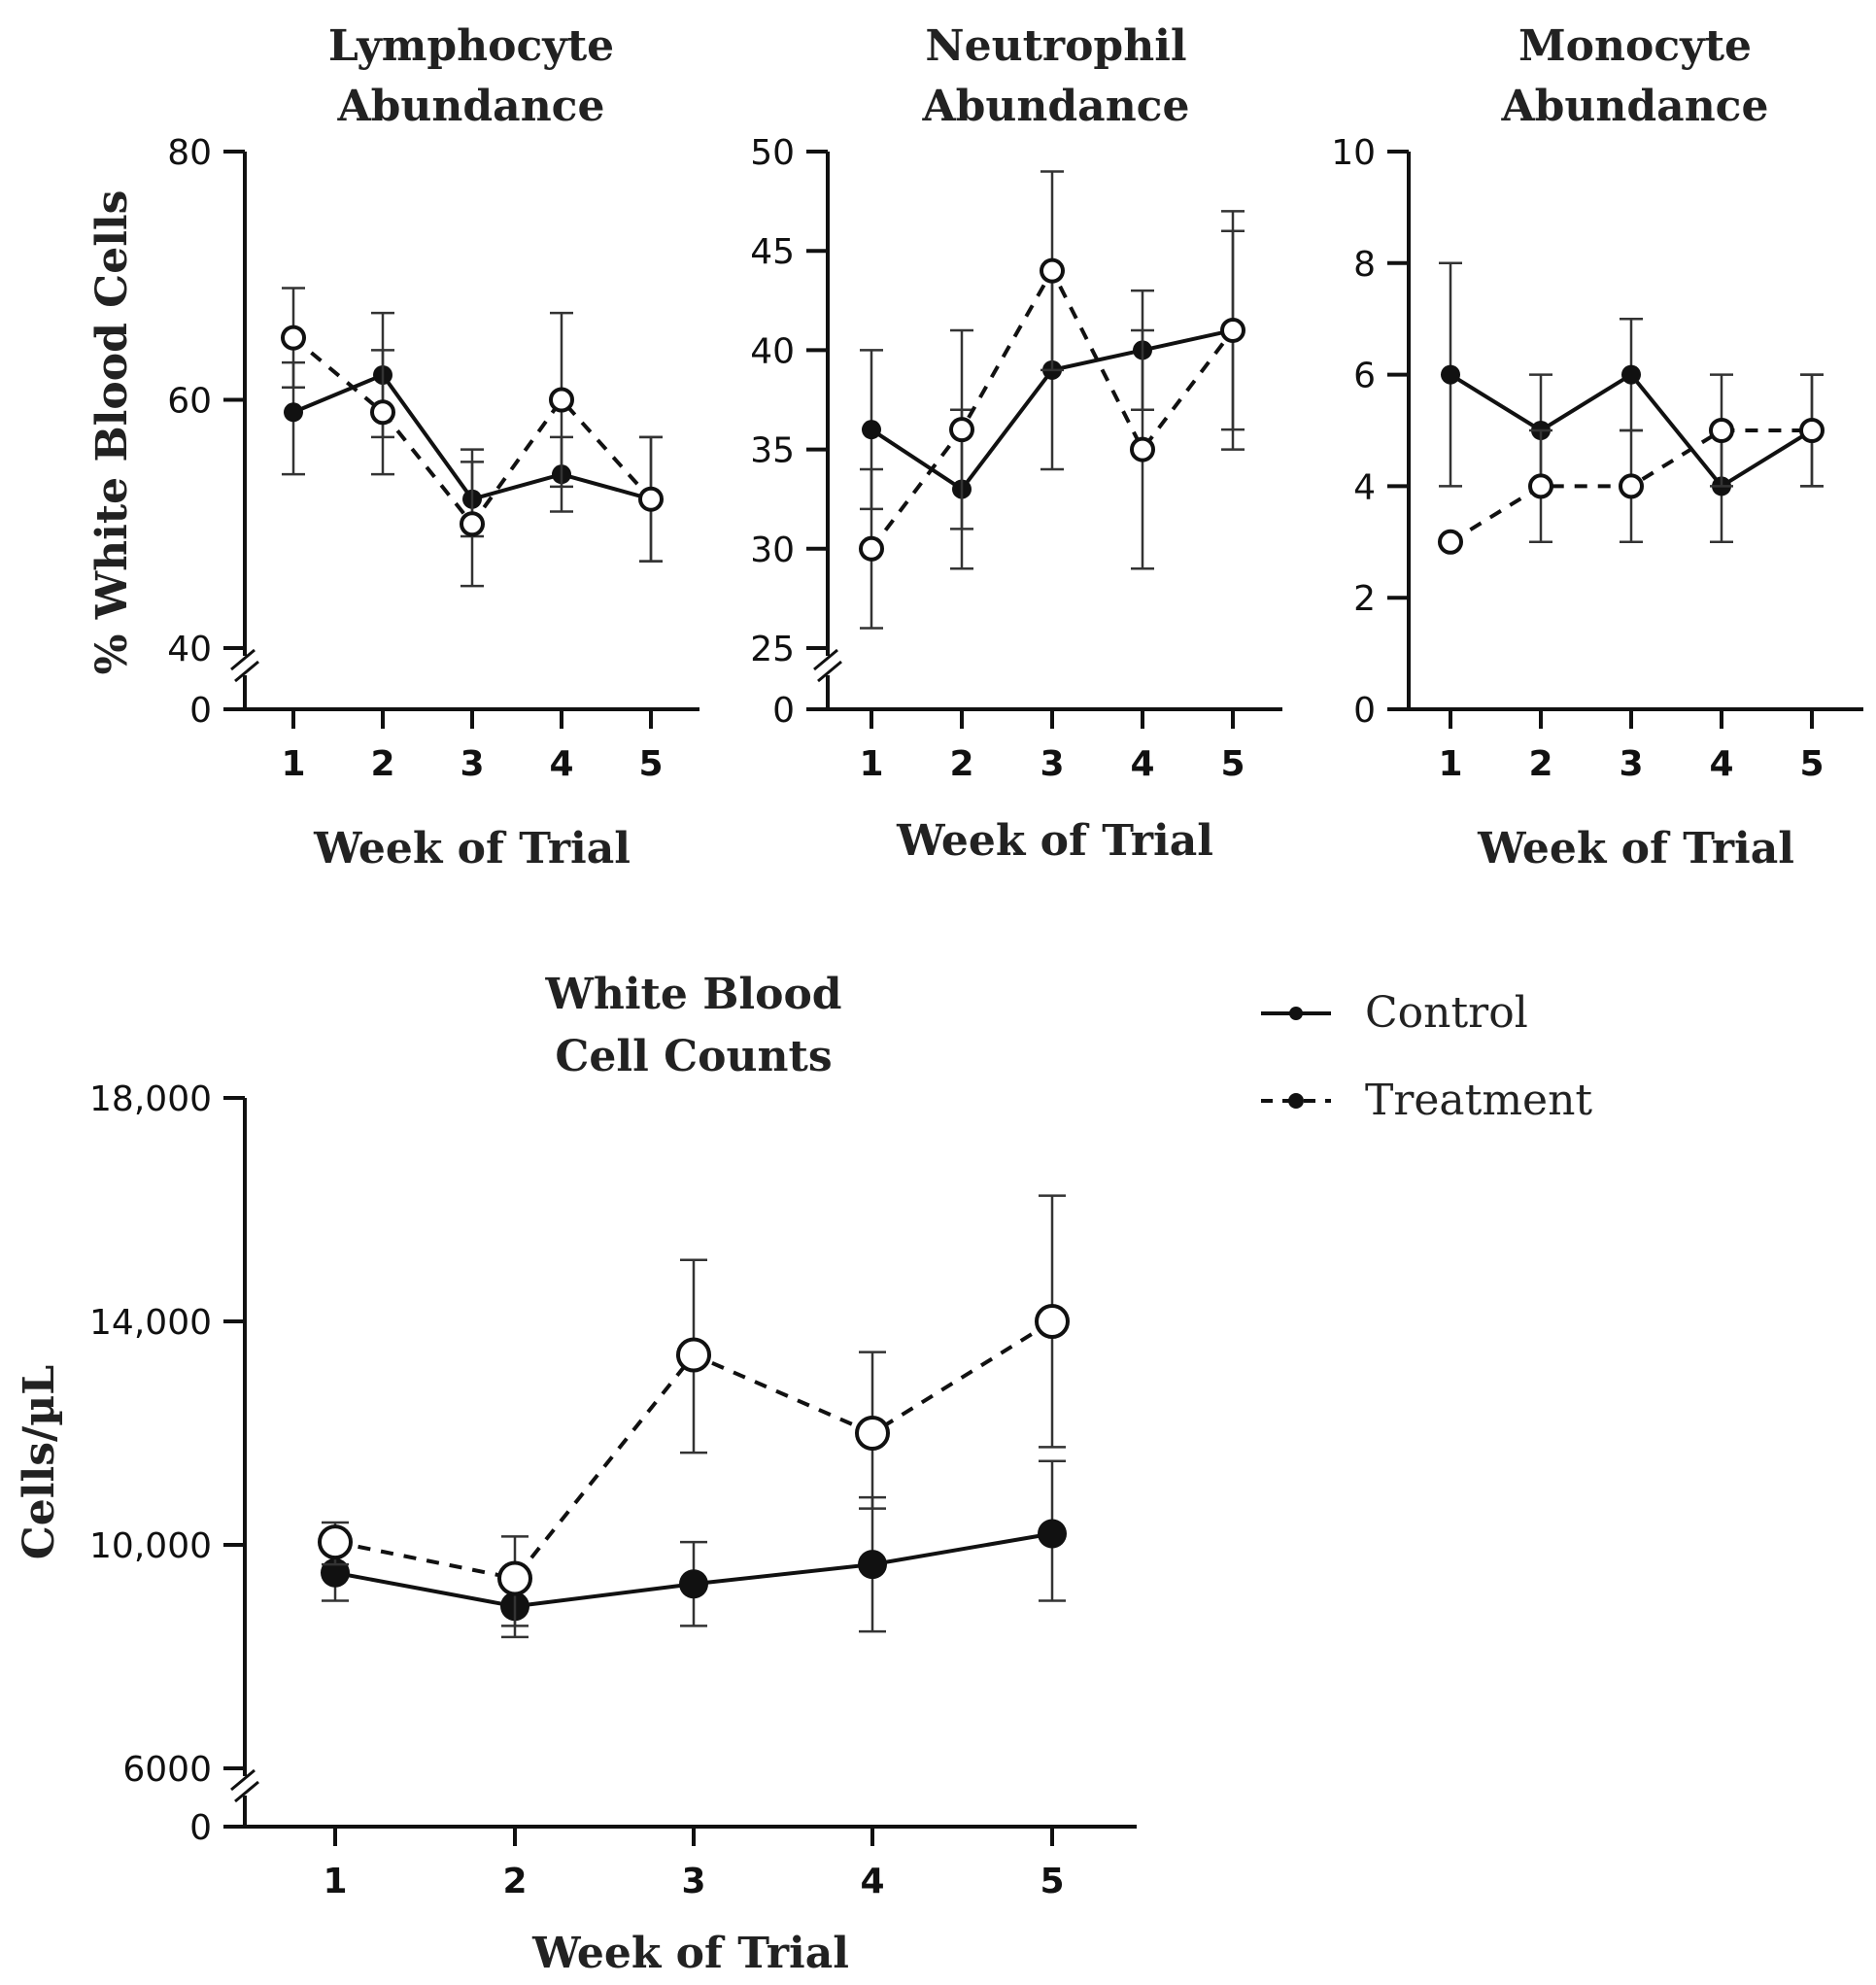 This screenshot has height=1985, width=1876. I want to click on x-axis-label-wbc: Week of Trial, so click(690, 1953).